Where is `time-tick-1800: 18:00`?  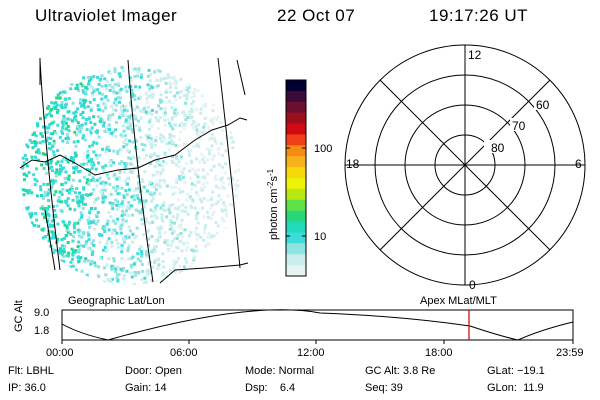 time-tick-1800: 18:00 is located at coordinates (439, 353).